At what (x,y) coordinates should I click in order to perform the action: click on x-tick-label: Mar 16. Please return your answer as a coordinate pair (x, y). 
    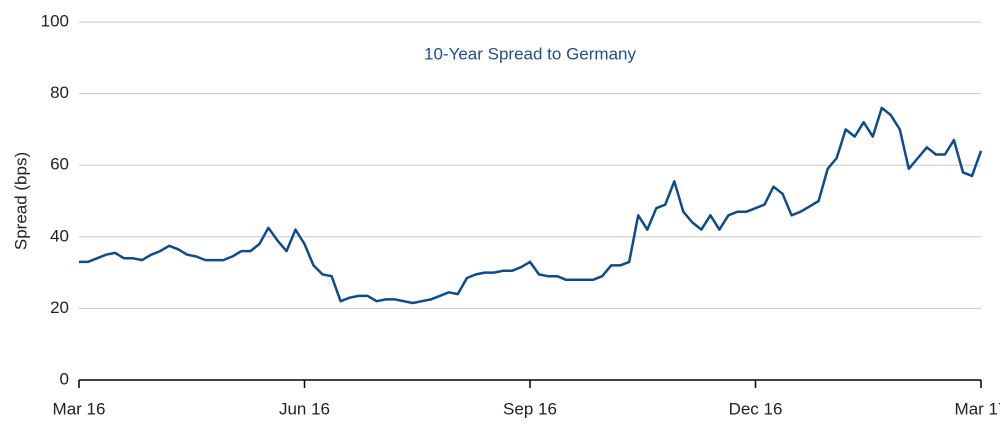
    Looking at the image, I should click on (79, 408).